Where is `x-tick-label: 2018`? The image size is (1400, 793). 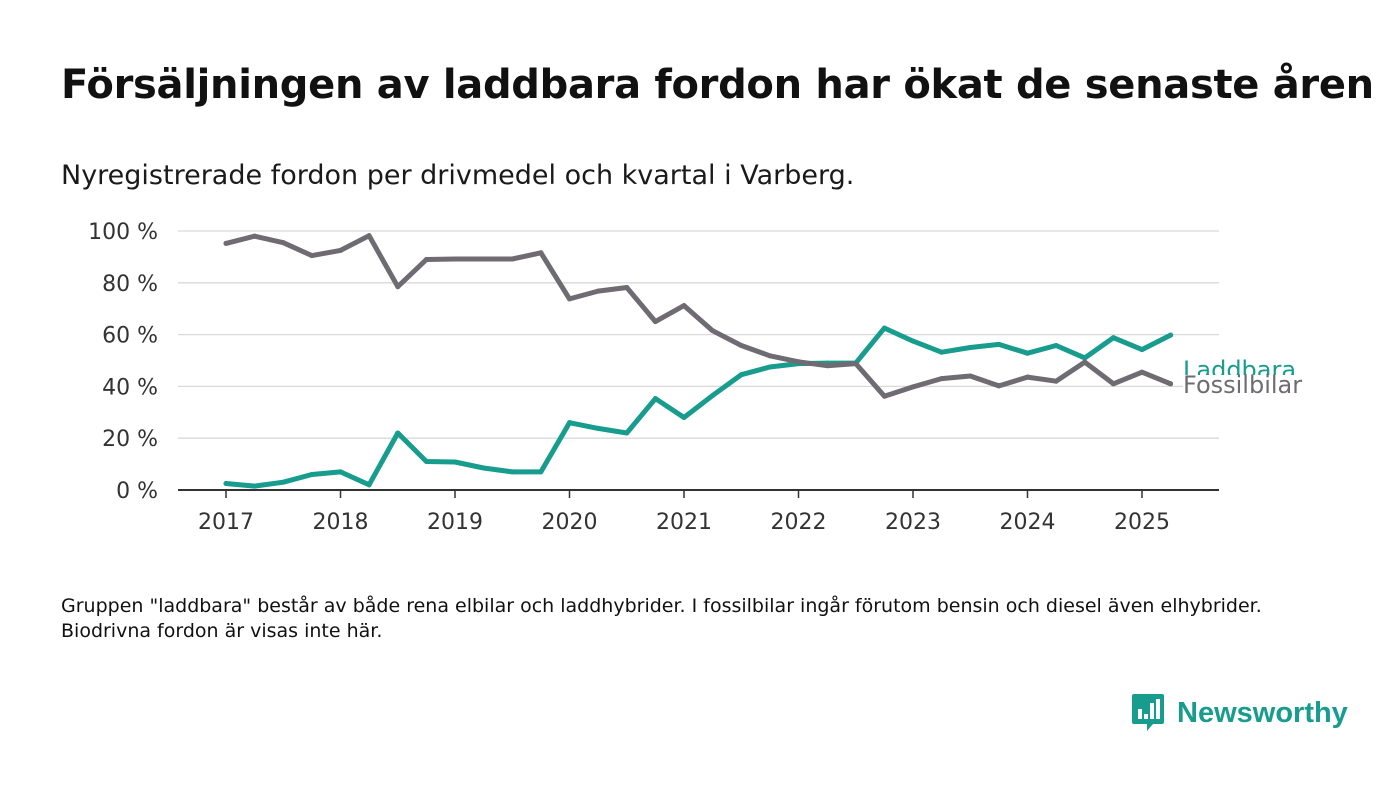 x-tick-label: 2018 is located at coordinates (341, 522).